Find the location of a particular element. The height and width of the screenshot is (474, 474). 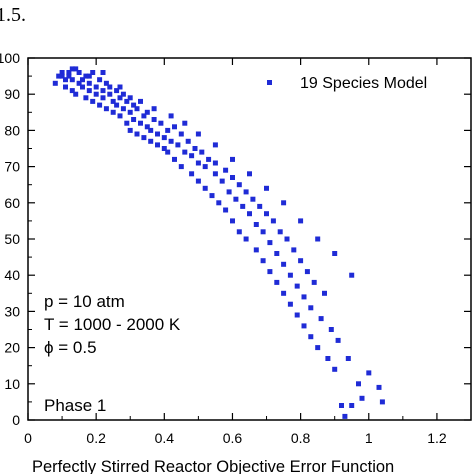

x-tick-label: 0.4 is located at coordinates (165, 438).